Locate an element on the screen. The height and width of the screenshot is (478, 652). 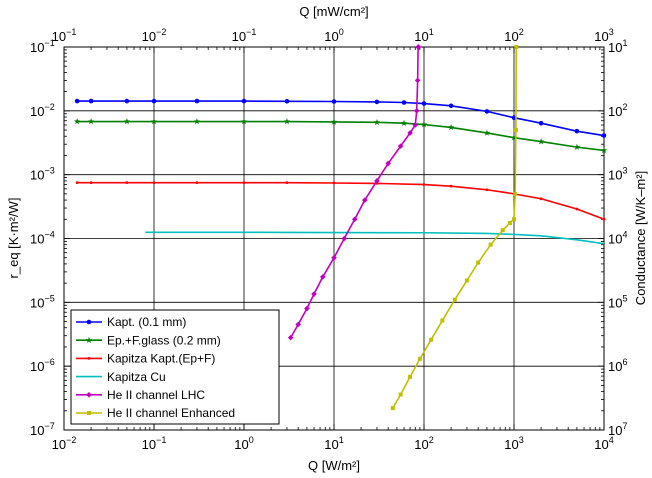
x-tick-label-bottom: 10¹ is located at coordinates (333, 443).